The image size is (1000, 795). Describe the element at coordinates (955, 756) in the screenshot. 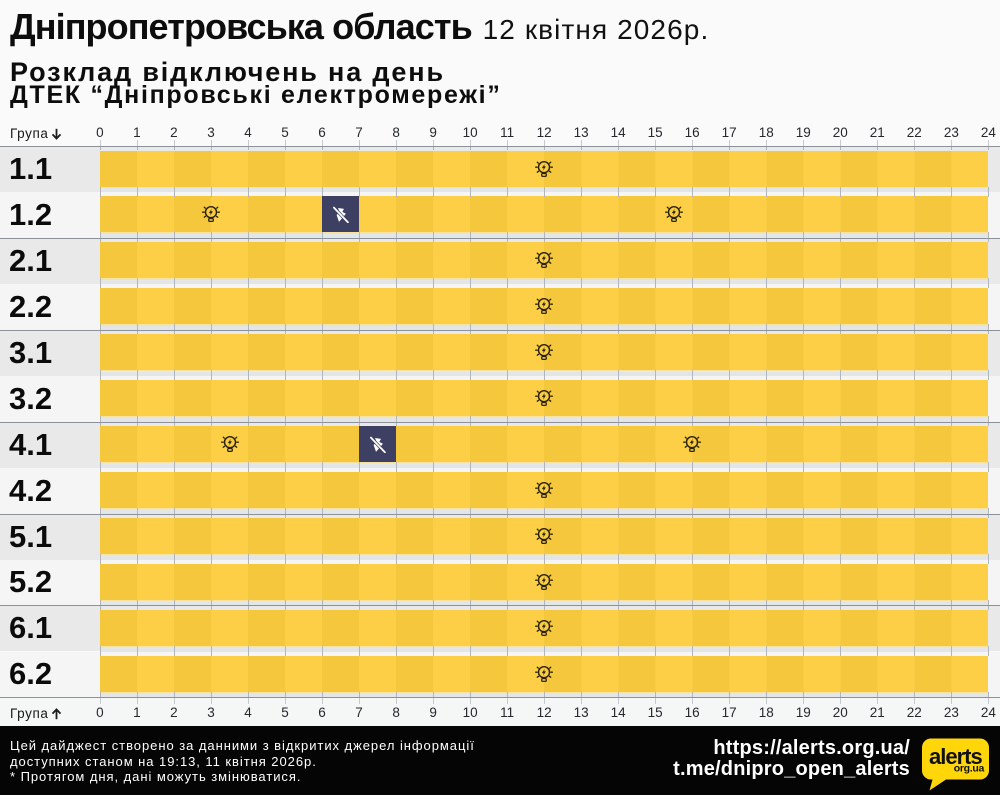

I see `svg-text: alerts` at that location.